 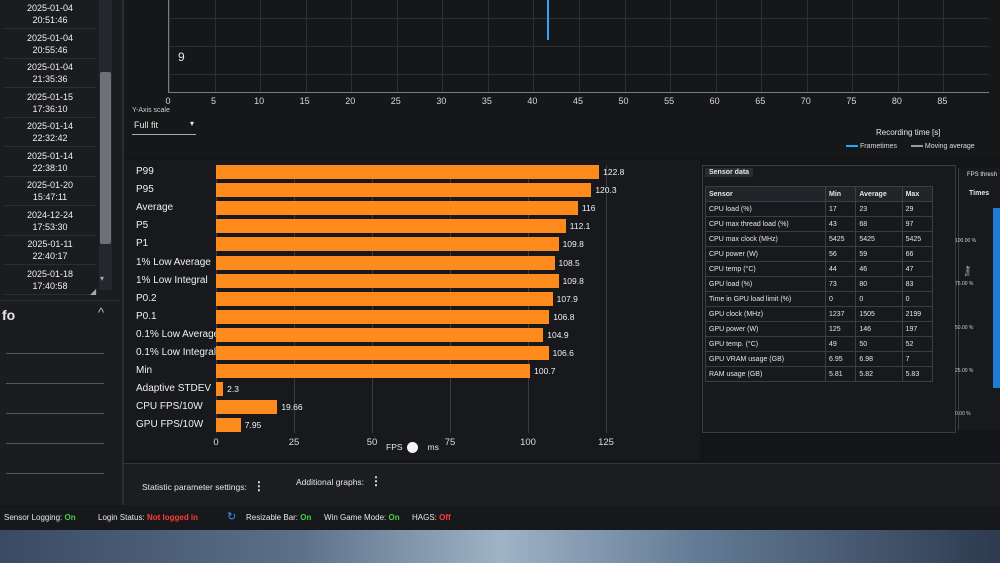 What do you see at coordinates (50, 108) in the screenshot?
I see `recording-time: 17:36:10` at bounding box center [50, 108].